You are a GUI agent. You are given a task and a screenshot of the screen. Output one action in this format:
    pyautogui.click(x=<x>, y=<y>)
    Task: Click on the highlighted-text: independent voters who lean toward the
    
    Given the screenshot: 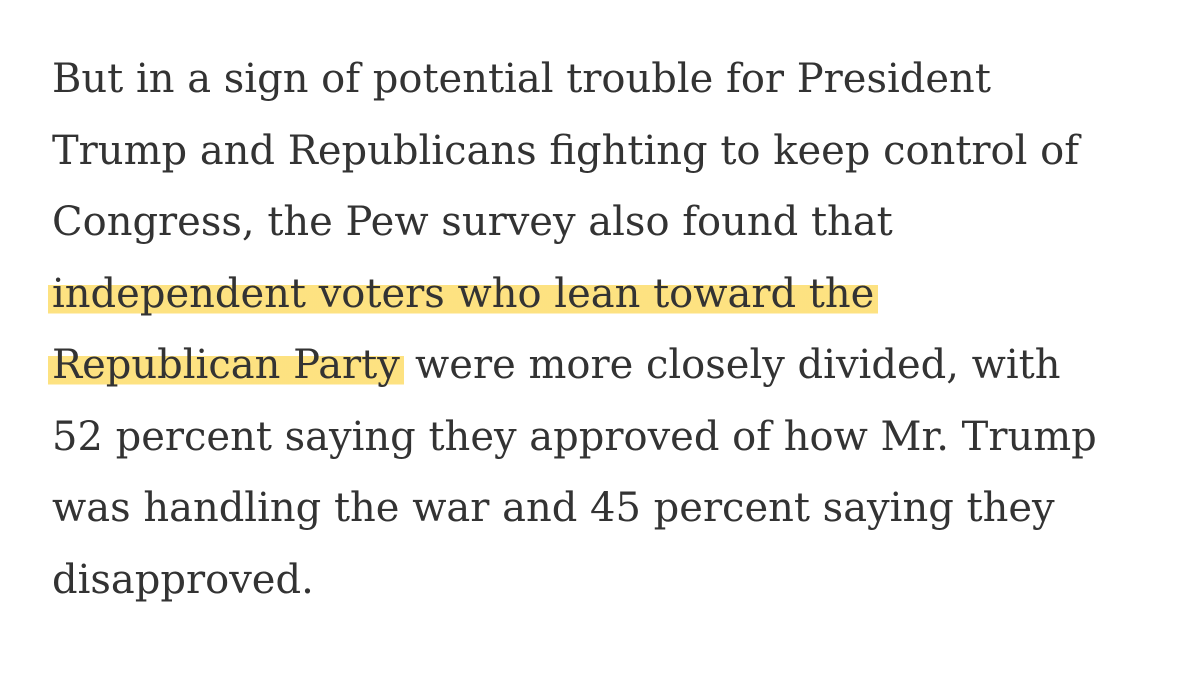 What is the action you would take?
    pyautogui.click(x=463, y=293)
    